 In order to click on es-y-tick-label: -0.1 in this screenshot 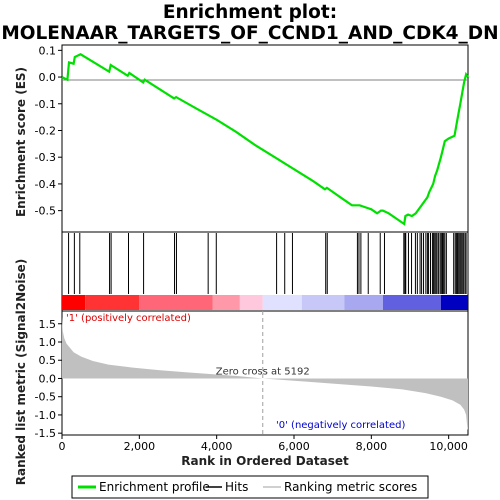, I will do `click(45, 104)`.